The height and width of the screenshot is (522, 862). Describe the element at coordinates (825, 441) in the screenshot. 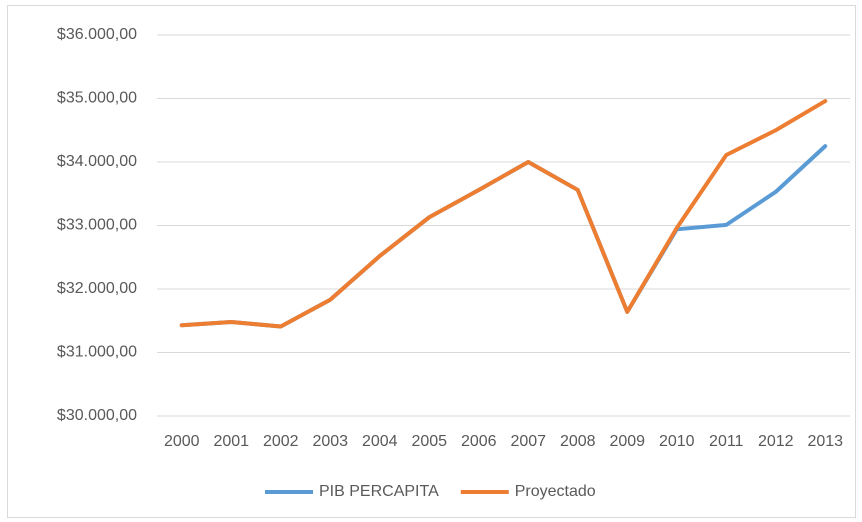

I see `x-tick-label: 2013` at that location.